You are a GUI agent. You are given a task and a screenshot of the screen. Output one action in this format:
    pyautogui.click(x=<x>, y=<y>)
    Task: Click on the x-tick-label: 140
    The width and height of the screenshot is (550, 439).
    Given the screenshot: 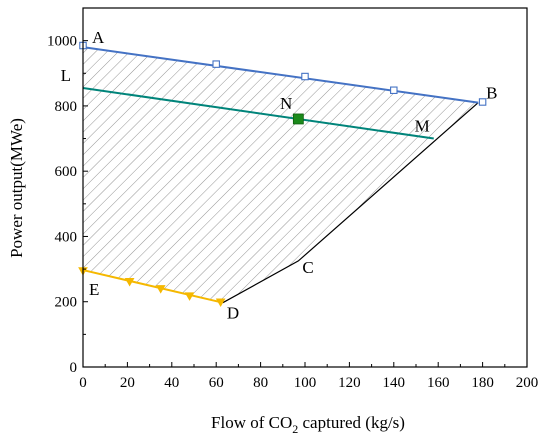 What is the action you would take?
    pyautogui.click(x=394, y=383)
    